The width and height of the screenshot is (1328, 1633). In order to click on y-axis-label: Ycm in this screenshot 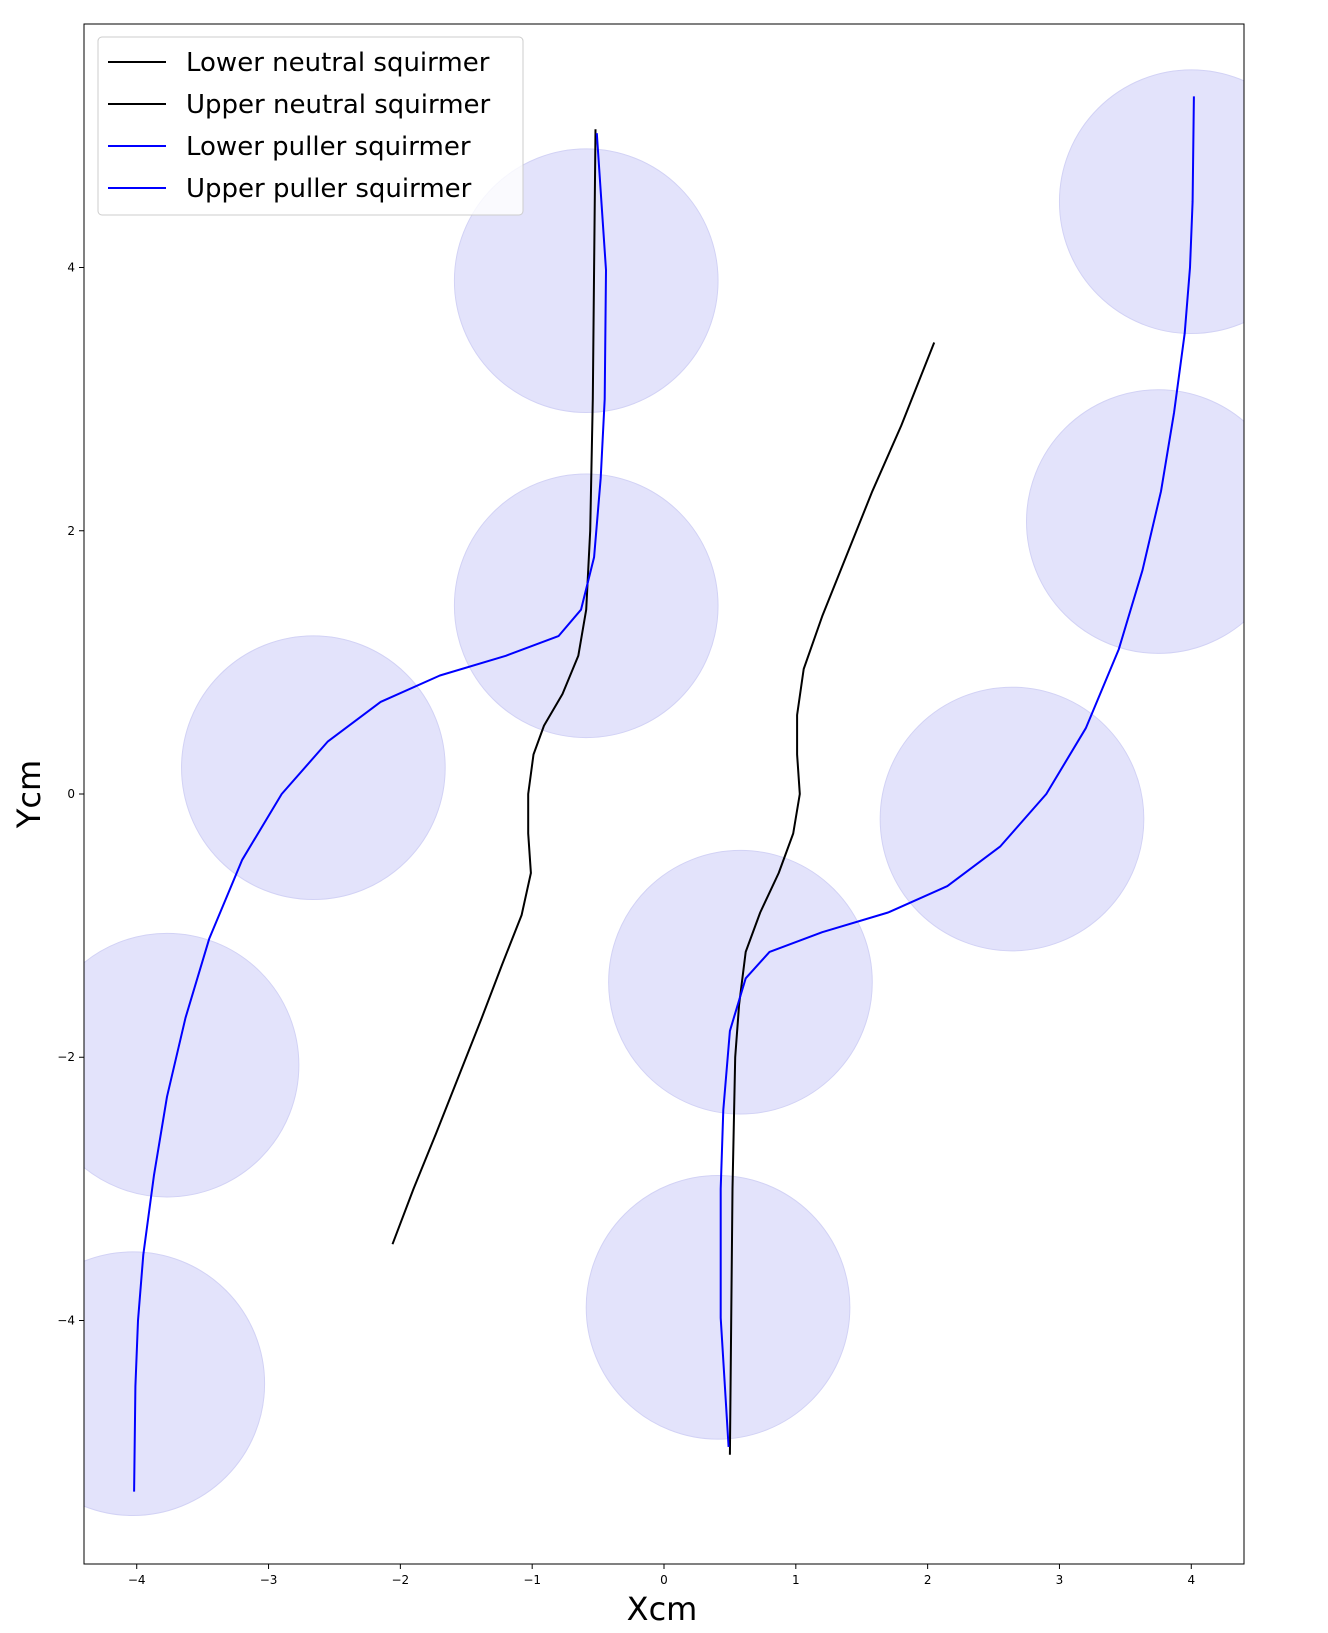, I will do `click(29, 794)`.